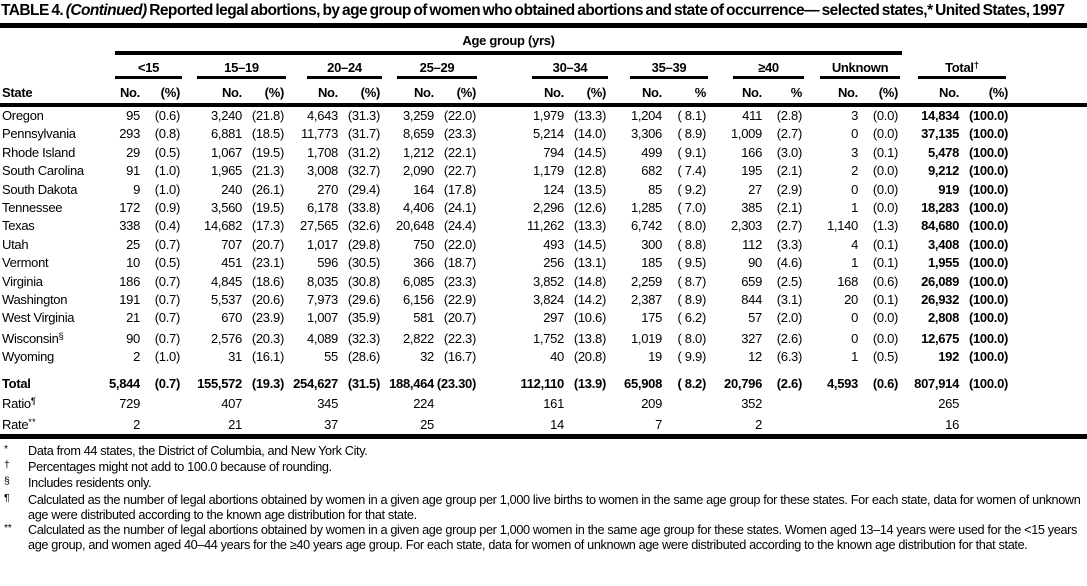  I want to click on pct-cell: (12.6), so click(589, 208).